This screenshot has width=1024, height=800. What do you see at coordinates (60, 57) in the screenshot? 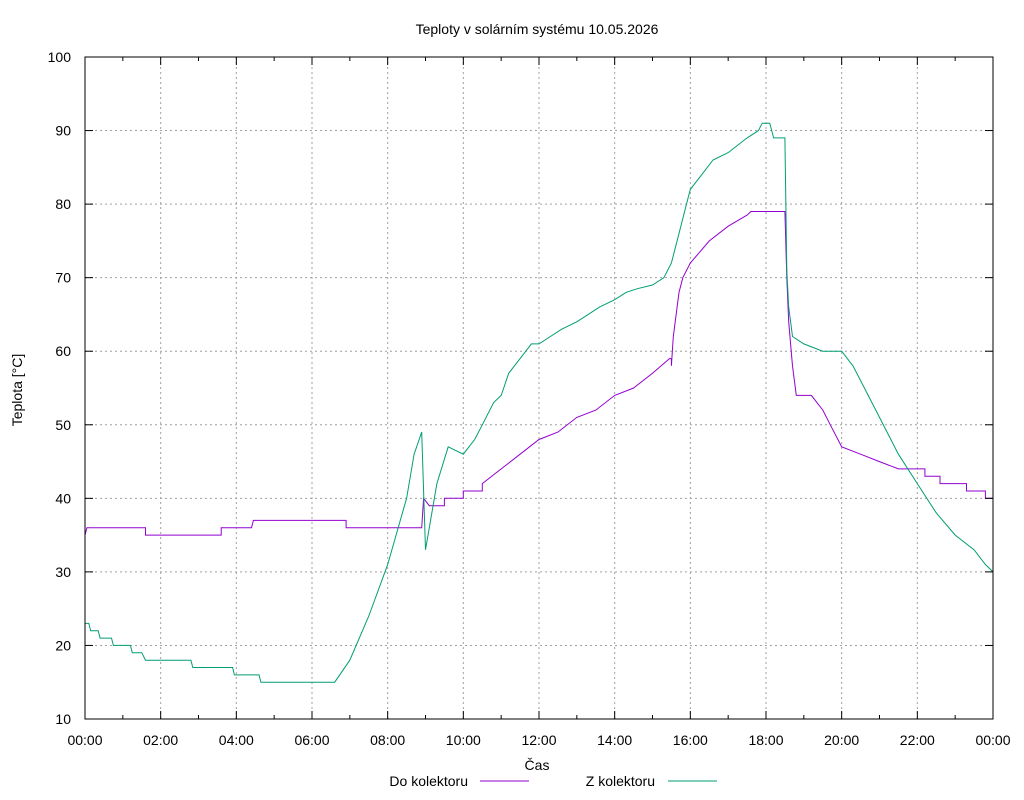
I see `y-tick-label: 100` at bounding box center [60, 57].